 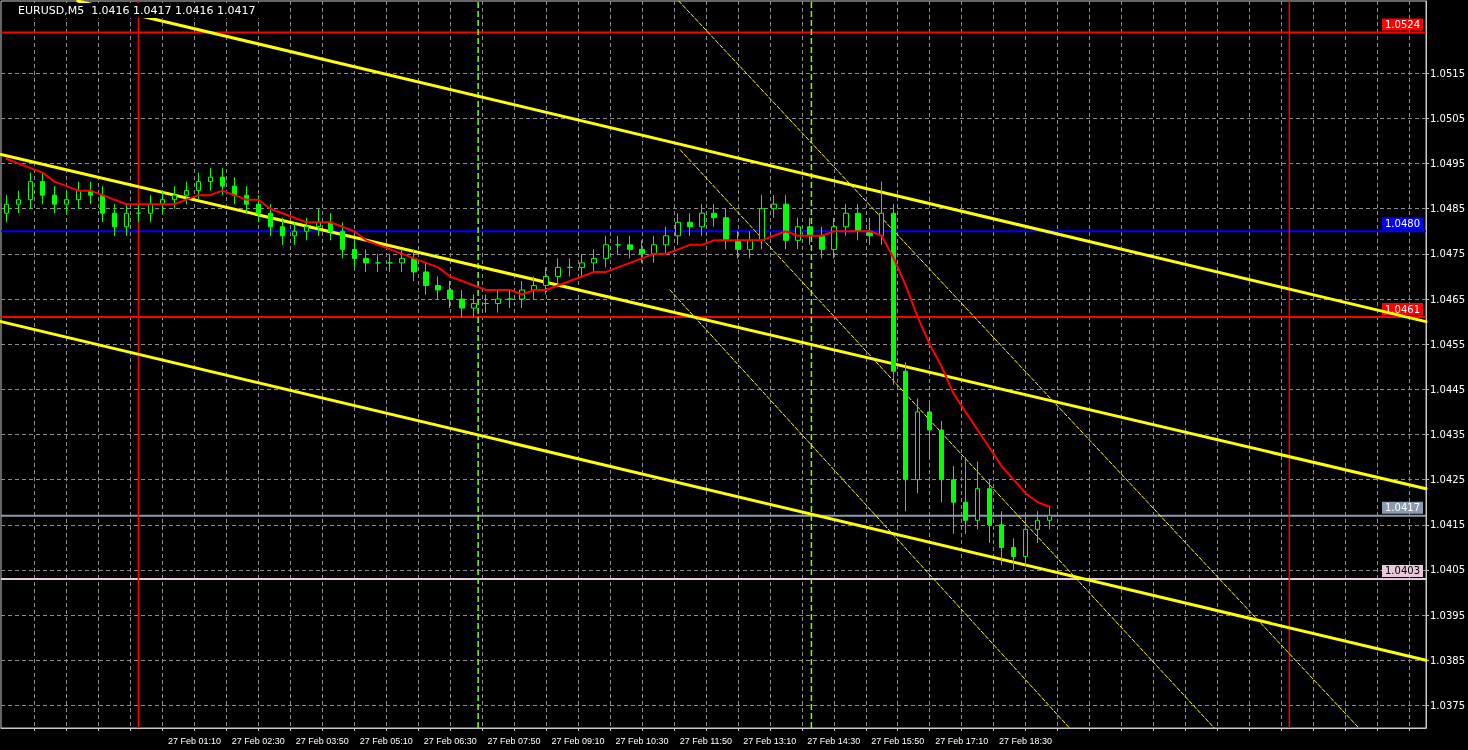 I want to click on y-tick-label: 1.0495, so click(x=1448, y=164).